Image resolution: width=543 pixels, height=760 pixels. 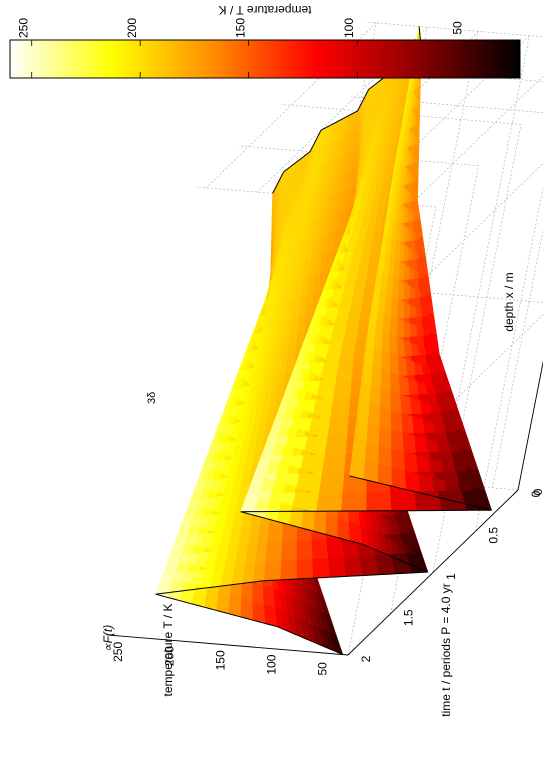 What do you see at coordinates (228, 645) in the screenshot?
I see `temperature-axis-line` at bounding box center [228, 645].